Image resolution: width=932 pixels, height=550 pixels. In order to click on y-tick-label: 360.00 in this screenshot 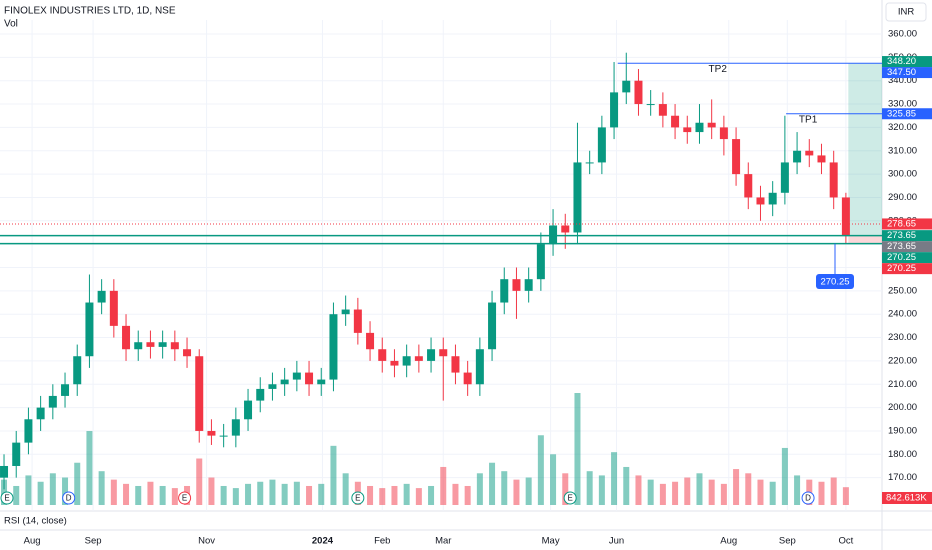, I will do `click(902, 34)`.